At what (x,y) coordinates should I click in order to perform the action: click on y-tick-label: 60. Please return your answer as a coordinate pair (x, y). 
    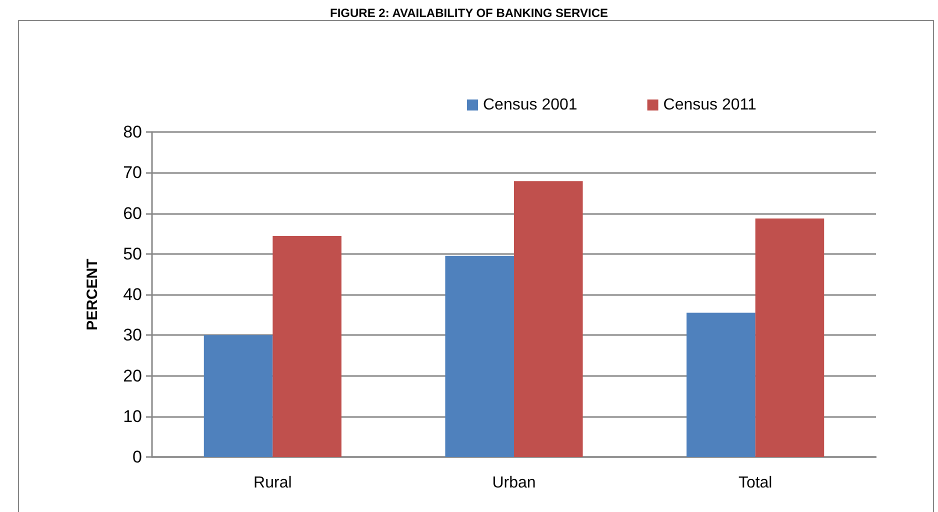
    Looking at the image, I should click on (132, 213).